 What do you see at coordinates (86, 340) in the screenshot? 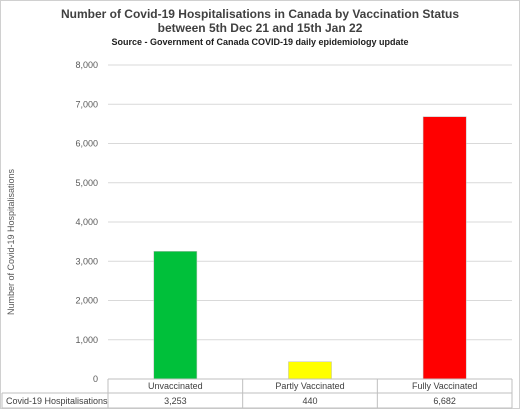
I see `y-tick-label: 1,000` at bounding box center [86, 340].